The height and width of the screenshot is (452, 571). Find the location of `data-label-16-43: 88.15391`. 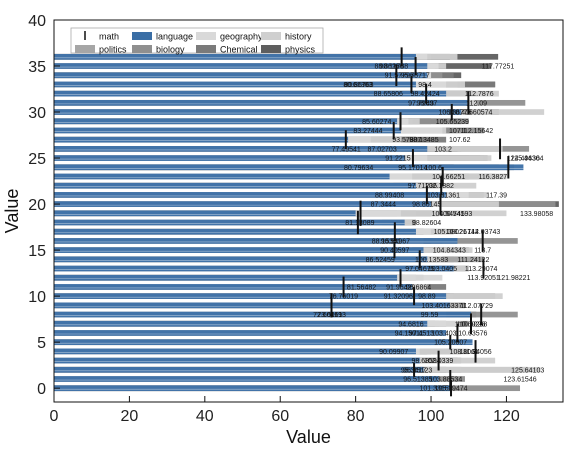

data-label-16-43: 88.15391 is located at coordinates (386, 241).